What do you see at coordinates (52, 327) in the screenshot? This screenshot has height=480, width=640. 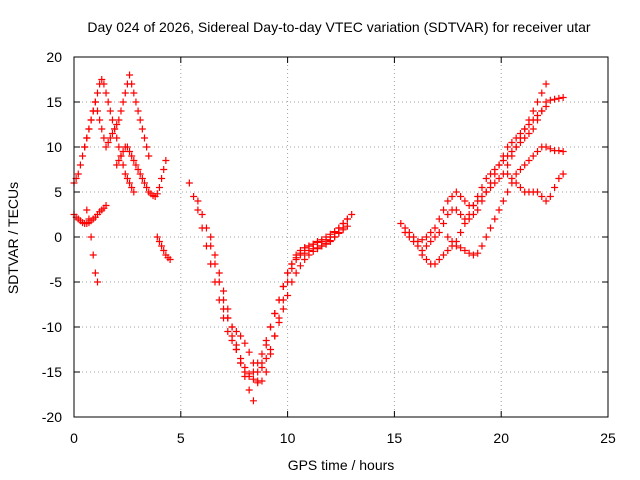 I see `y-tick-label: -10` at bounding box center [52, 327].